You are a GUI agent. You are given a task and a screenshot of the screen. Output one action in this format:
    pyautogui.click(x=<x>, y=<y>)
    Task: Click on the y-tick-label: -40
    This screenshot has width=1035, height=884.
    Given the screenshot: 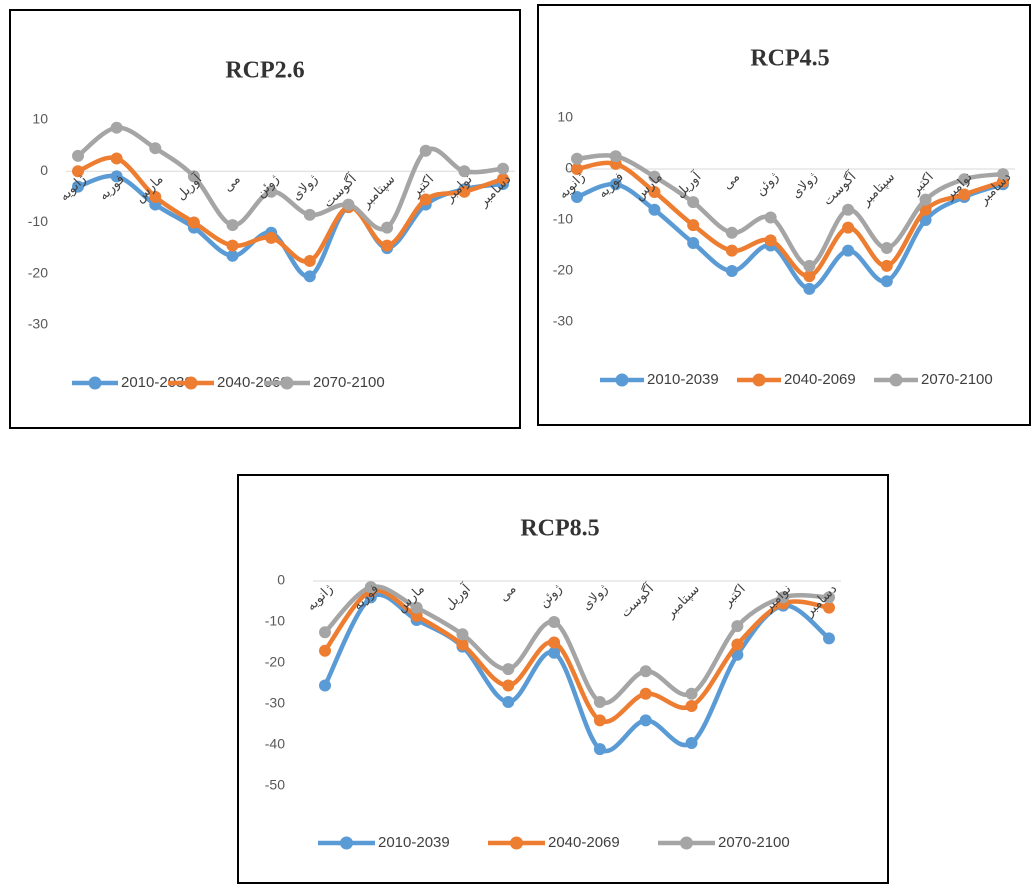 What is the action you would take?
    pyautogui.click(x=275, y=744)
    